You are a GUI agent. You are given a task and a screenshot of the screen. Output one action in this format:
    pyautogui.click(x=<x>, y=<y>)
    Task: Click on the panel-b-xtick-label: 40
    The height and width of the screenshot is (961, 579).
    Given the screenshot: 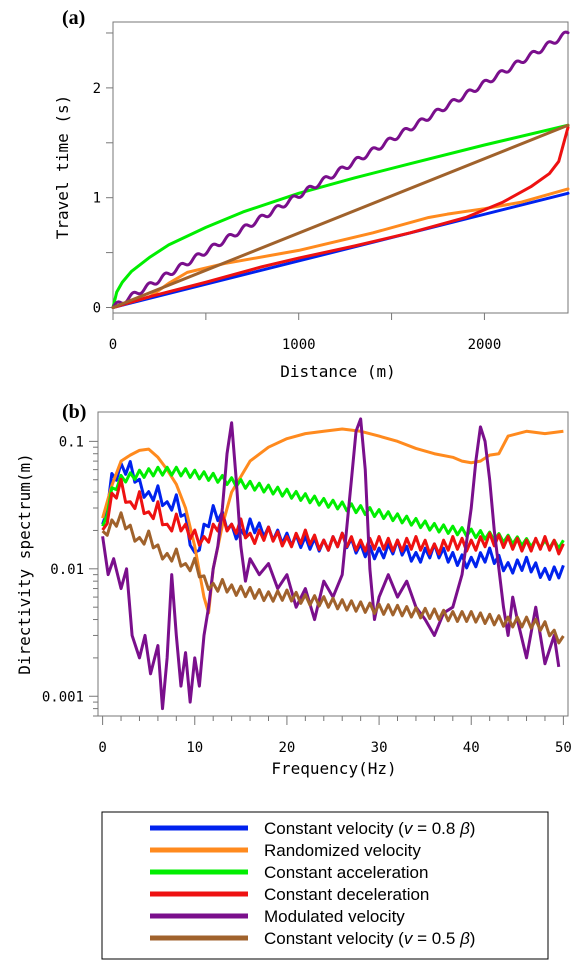 What is the action you would take?
    pyautogui.click(x=471, y=748)
    